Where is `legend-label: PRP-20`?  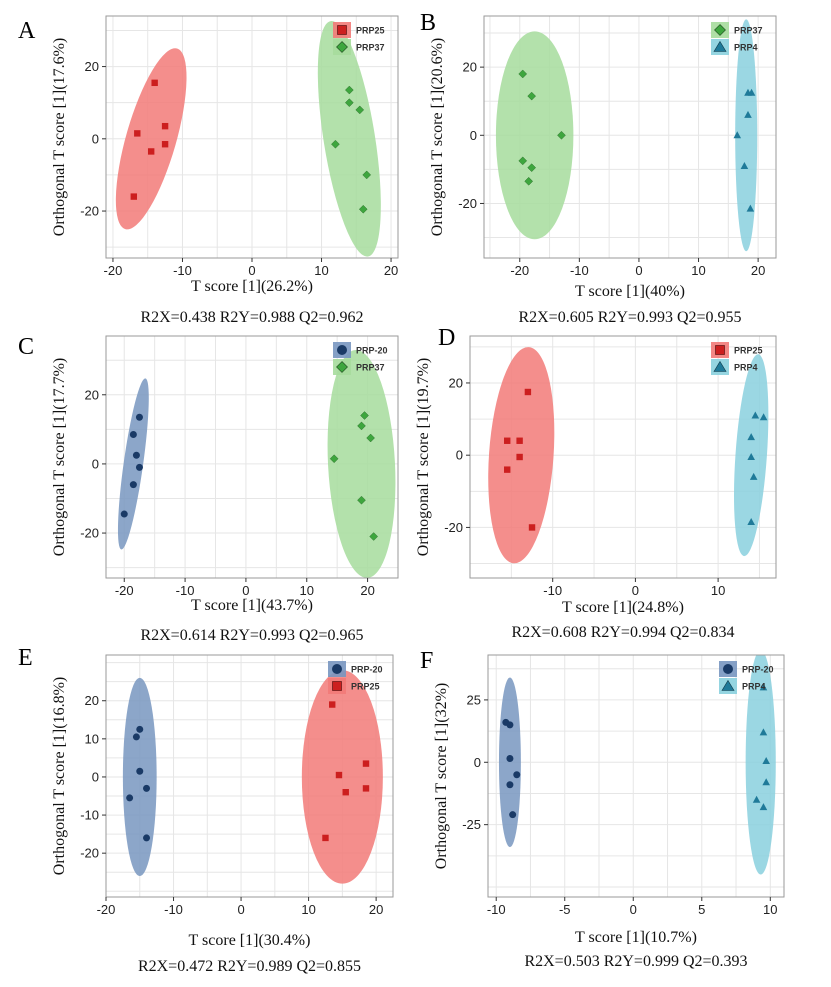
legend-label: PRP-20 is located at coordinates (372, 351).